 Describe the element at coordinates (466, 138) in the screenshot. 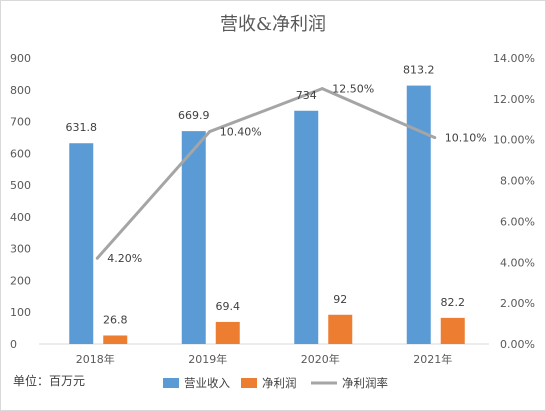

I see `line-data-label: 10.10%` at that location.